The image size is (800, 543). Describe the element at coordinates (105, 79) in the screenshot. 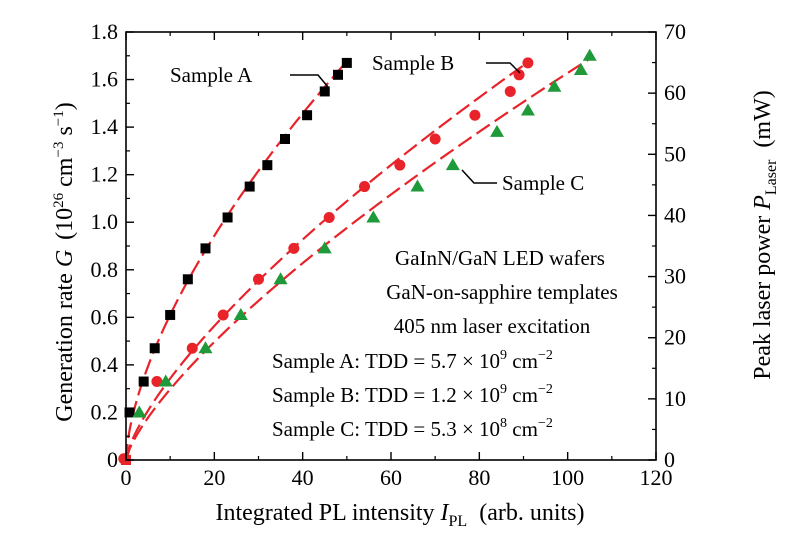

I see `y-left-tick-label: 1.6` at that location.